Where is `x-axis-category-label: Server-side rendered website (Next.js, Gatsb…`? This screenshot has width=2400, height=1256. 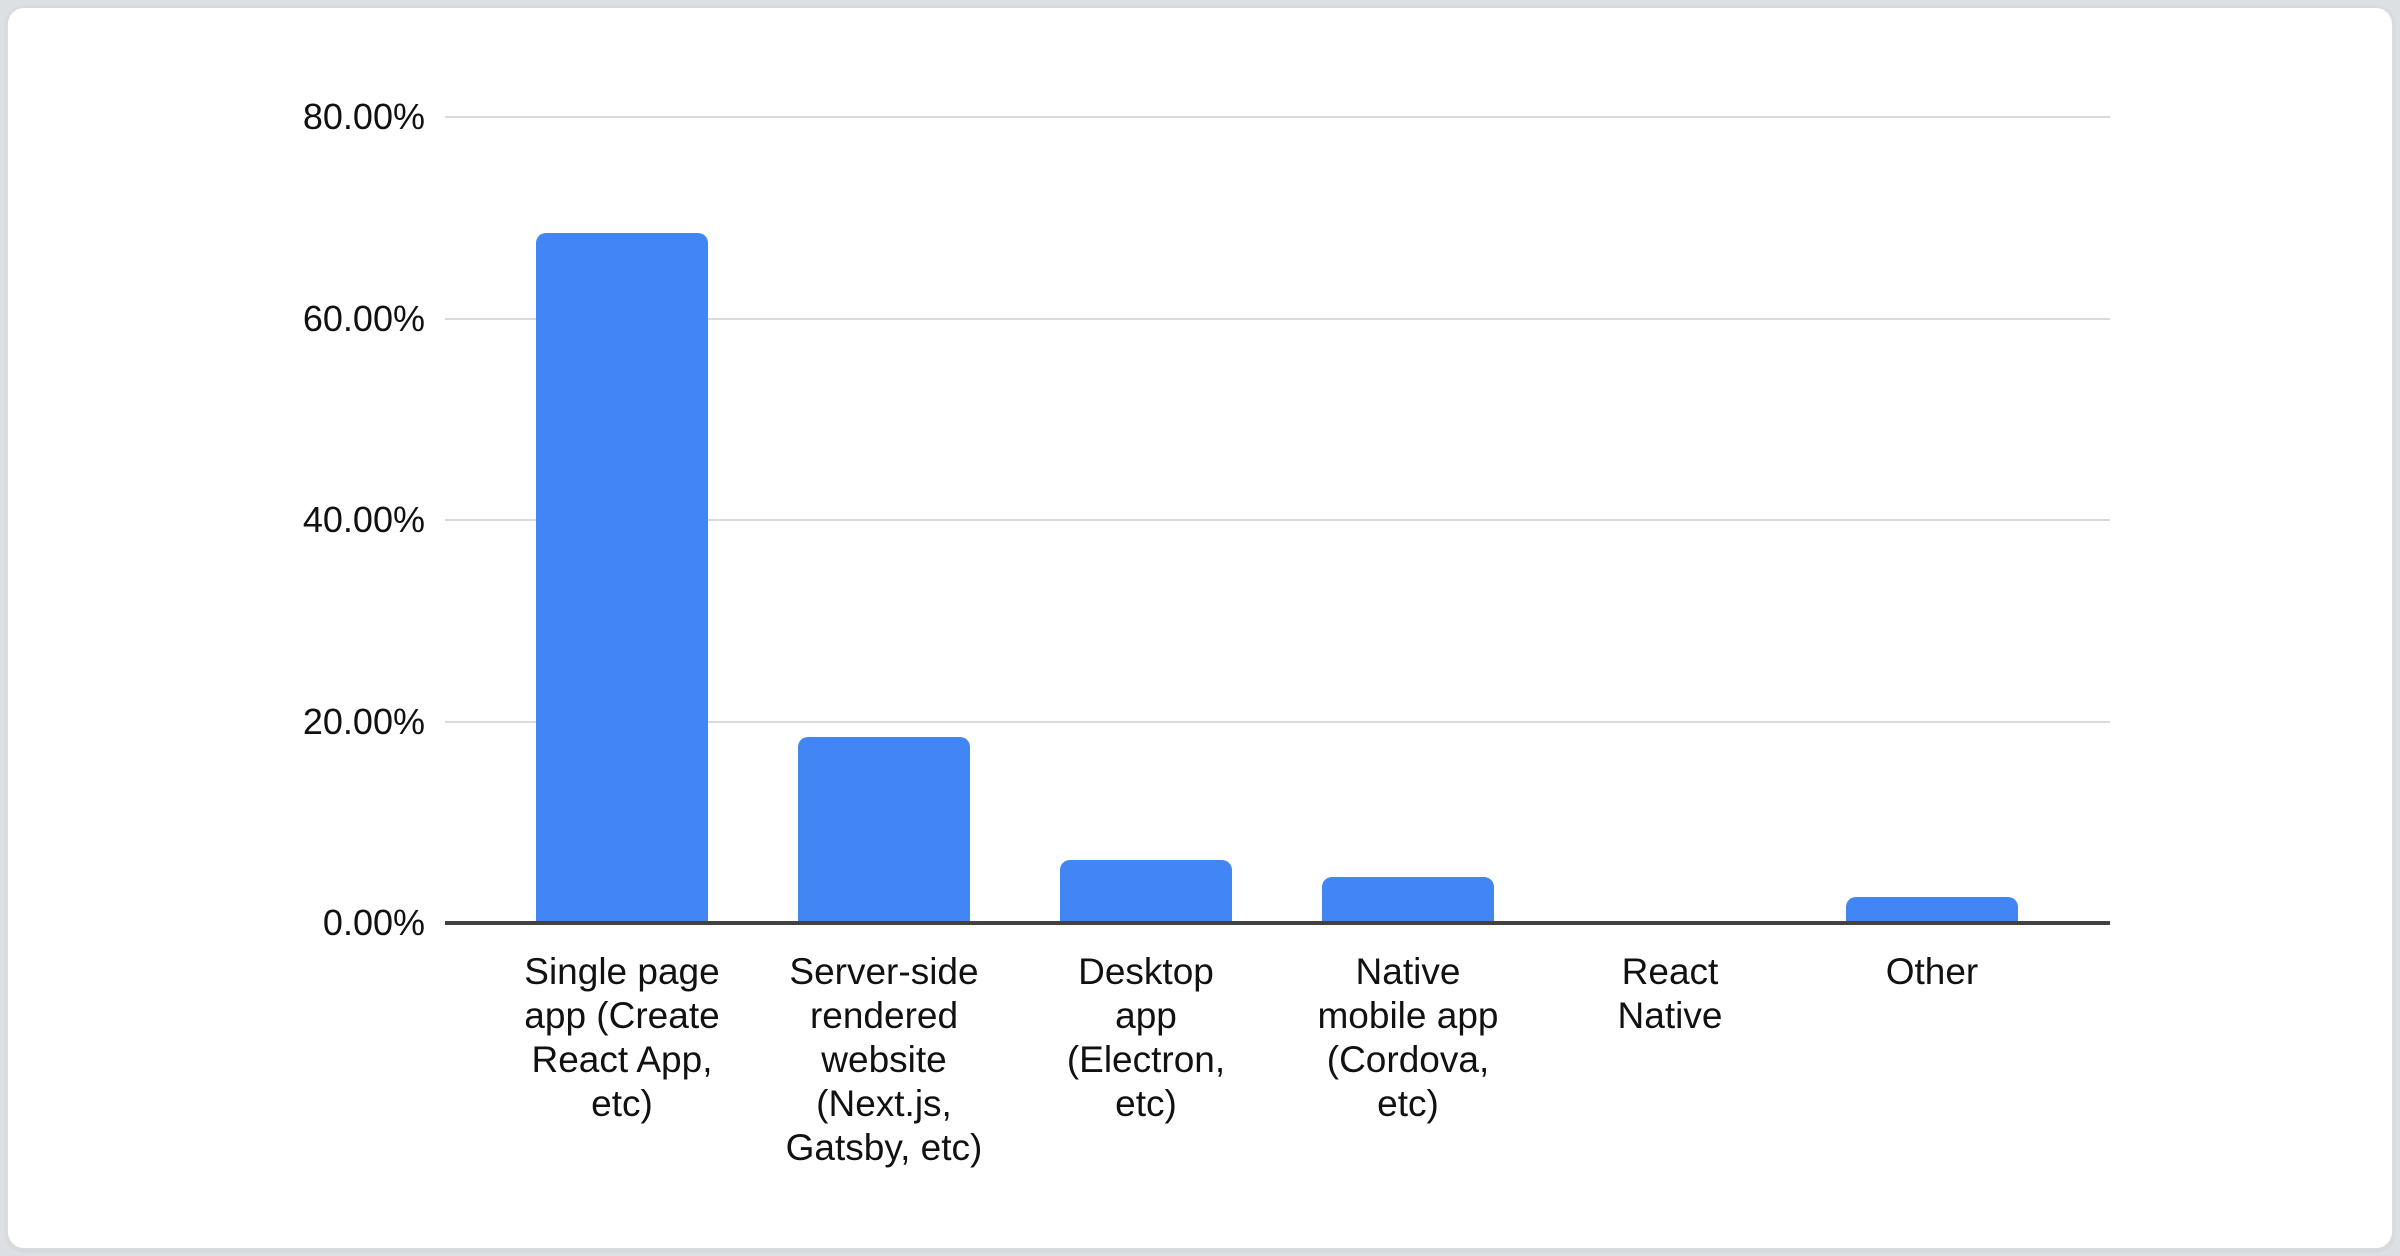 x-axis-category-label: Server-side rendered website (Next.js, Gatsb… is located at coordinates (884, 1059).